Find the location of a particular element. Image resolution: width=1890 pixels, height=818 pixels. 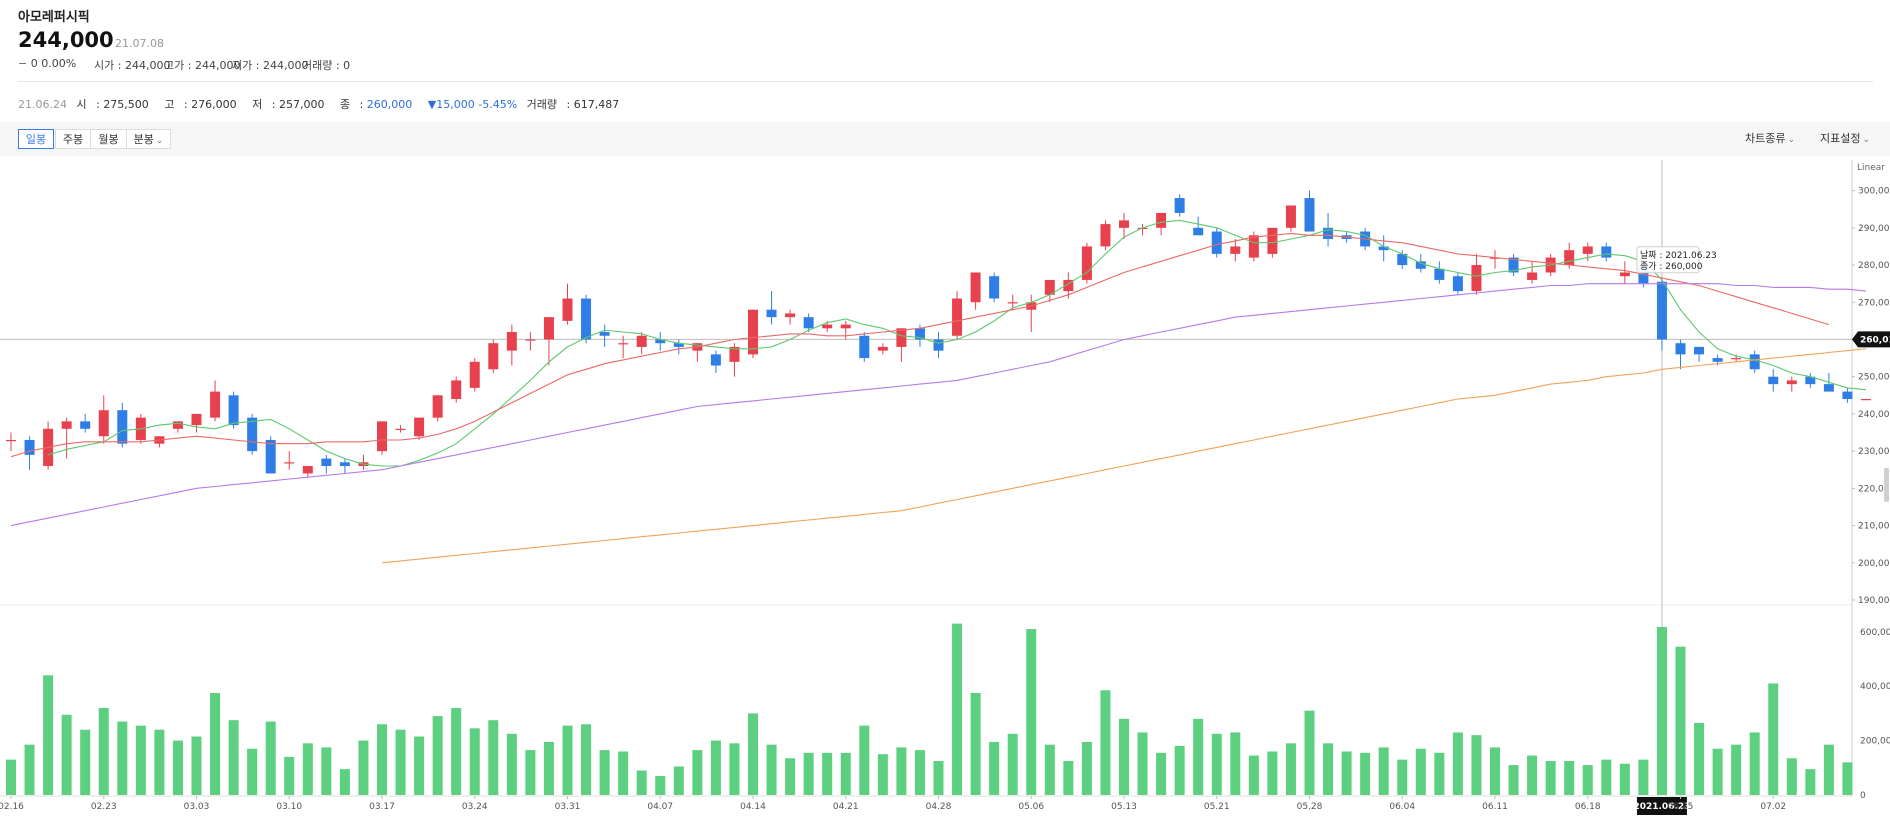

change-value: 0 0.00% is located at coordinates (53, 63).